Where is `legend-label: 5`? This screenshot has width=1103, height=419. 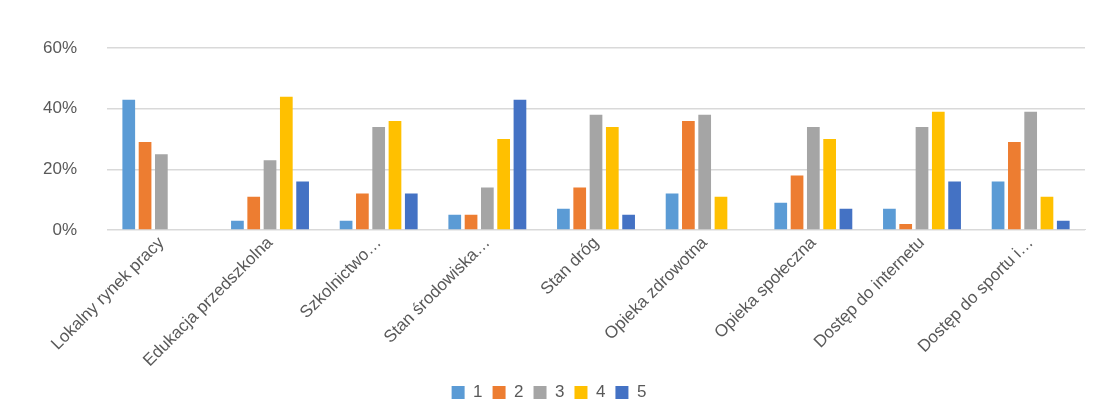 legend-label: 5 is located at coordinates (641, 392).